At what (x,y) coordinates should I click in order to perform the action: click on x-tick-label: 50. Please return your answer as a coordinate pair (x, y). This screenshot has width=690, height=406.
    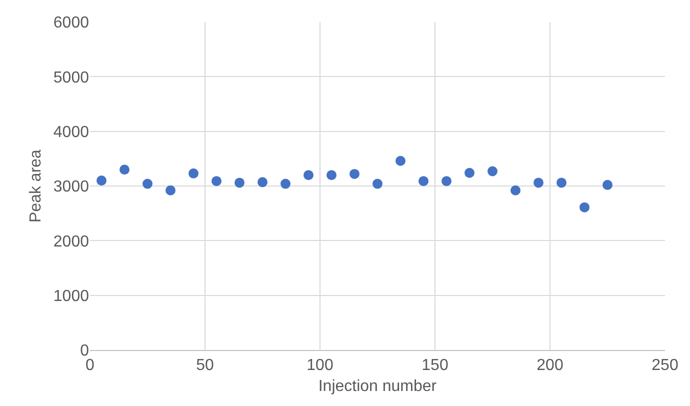
    Looking at the image, I should click on (205, 365).